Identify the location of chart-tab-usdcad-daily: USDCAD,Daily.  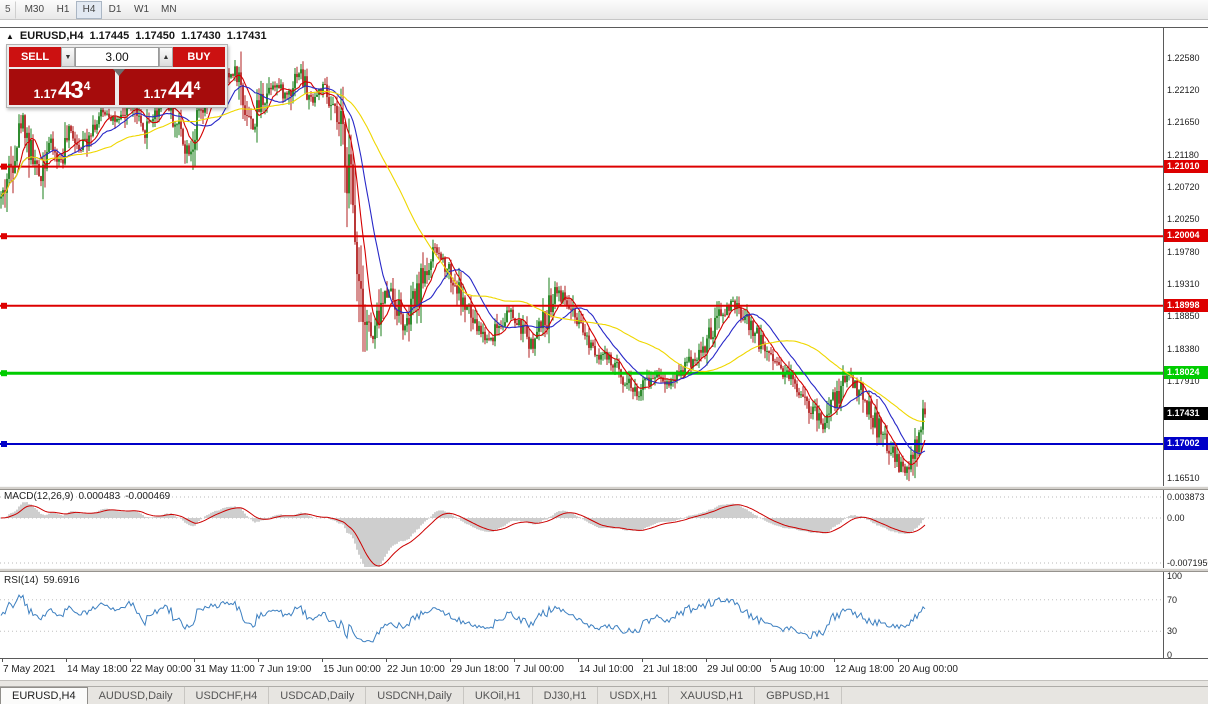
(318, 695).